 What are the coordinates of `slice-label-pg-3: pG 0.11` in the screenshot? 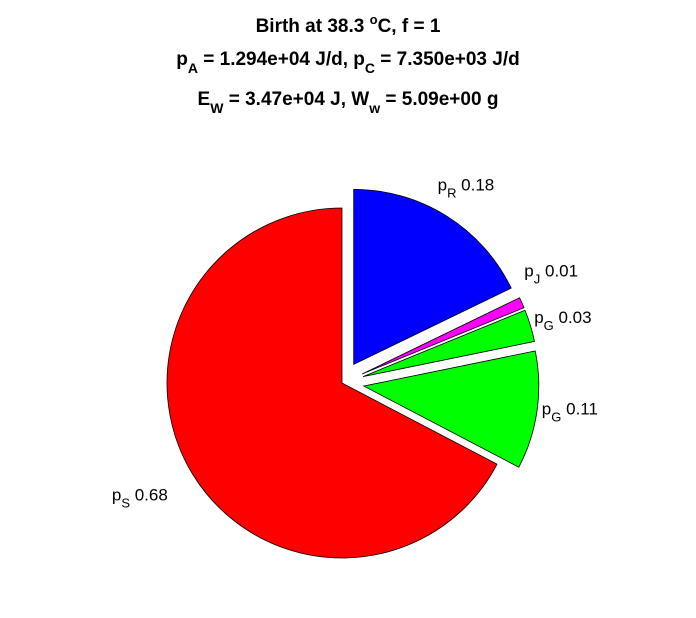 It's located at (570, 412).